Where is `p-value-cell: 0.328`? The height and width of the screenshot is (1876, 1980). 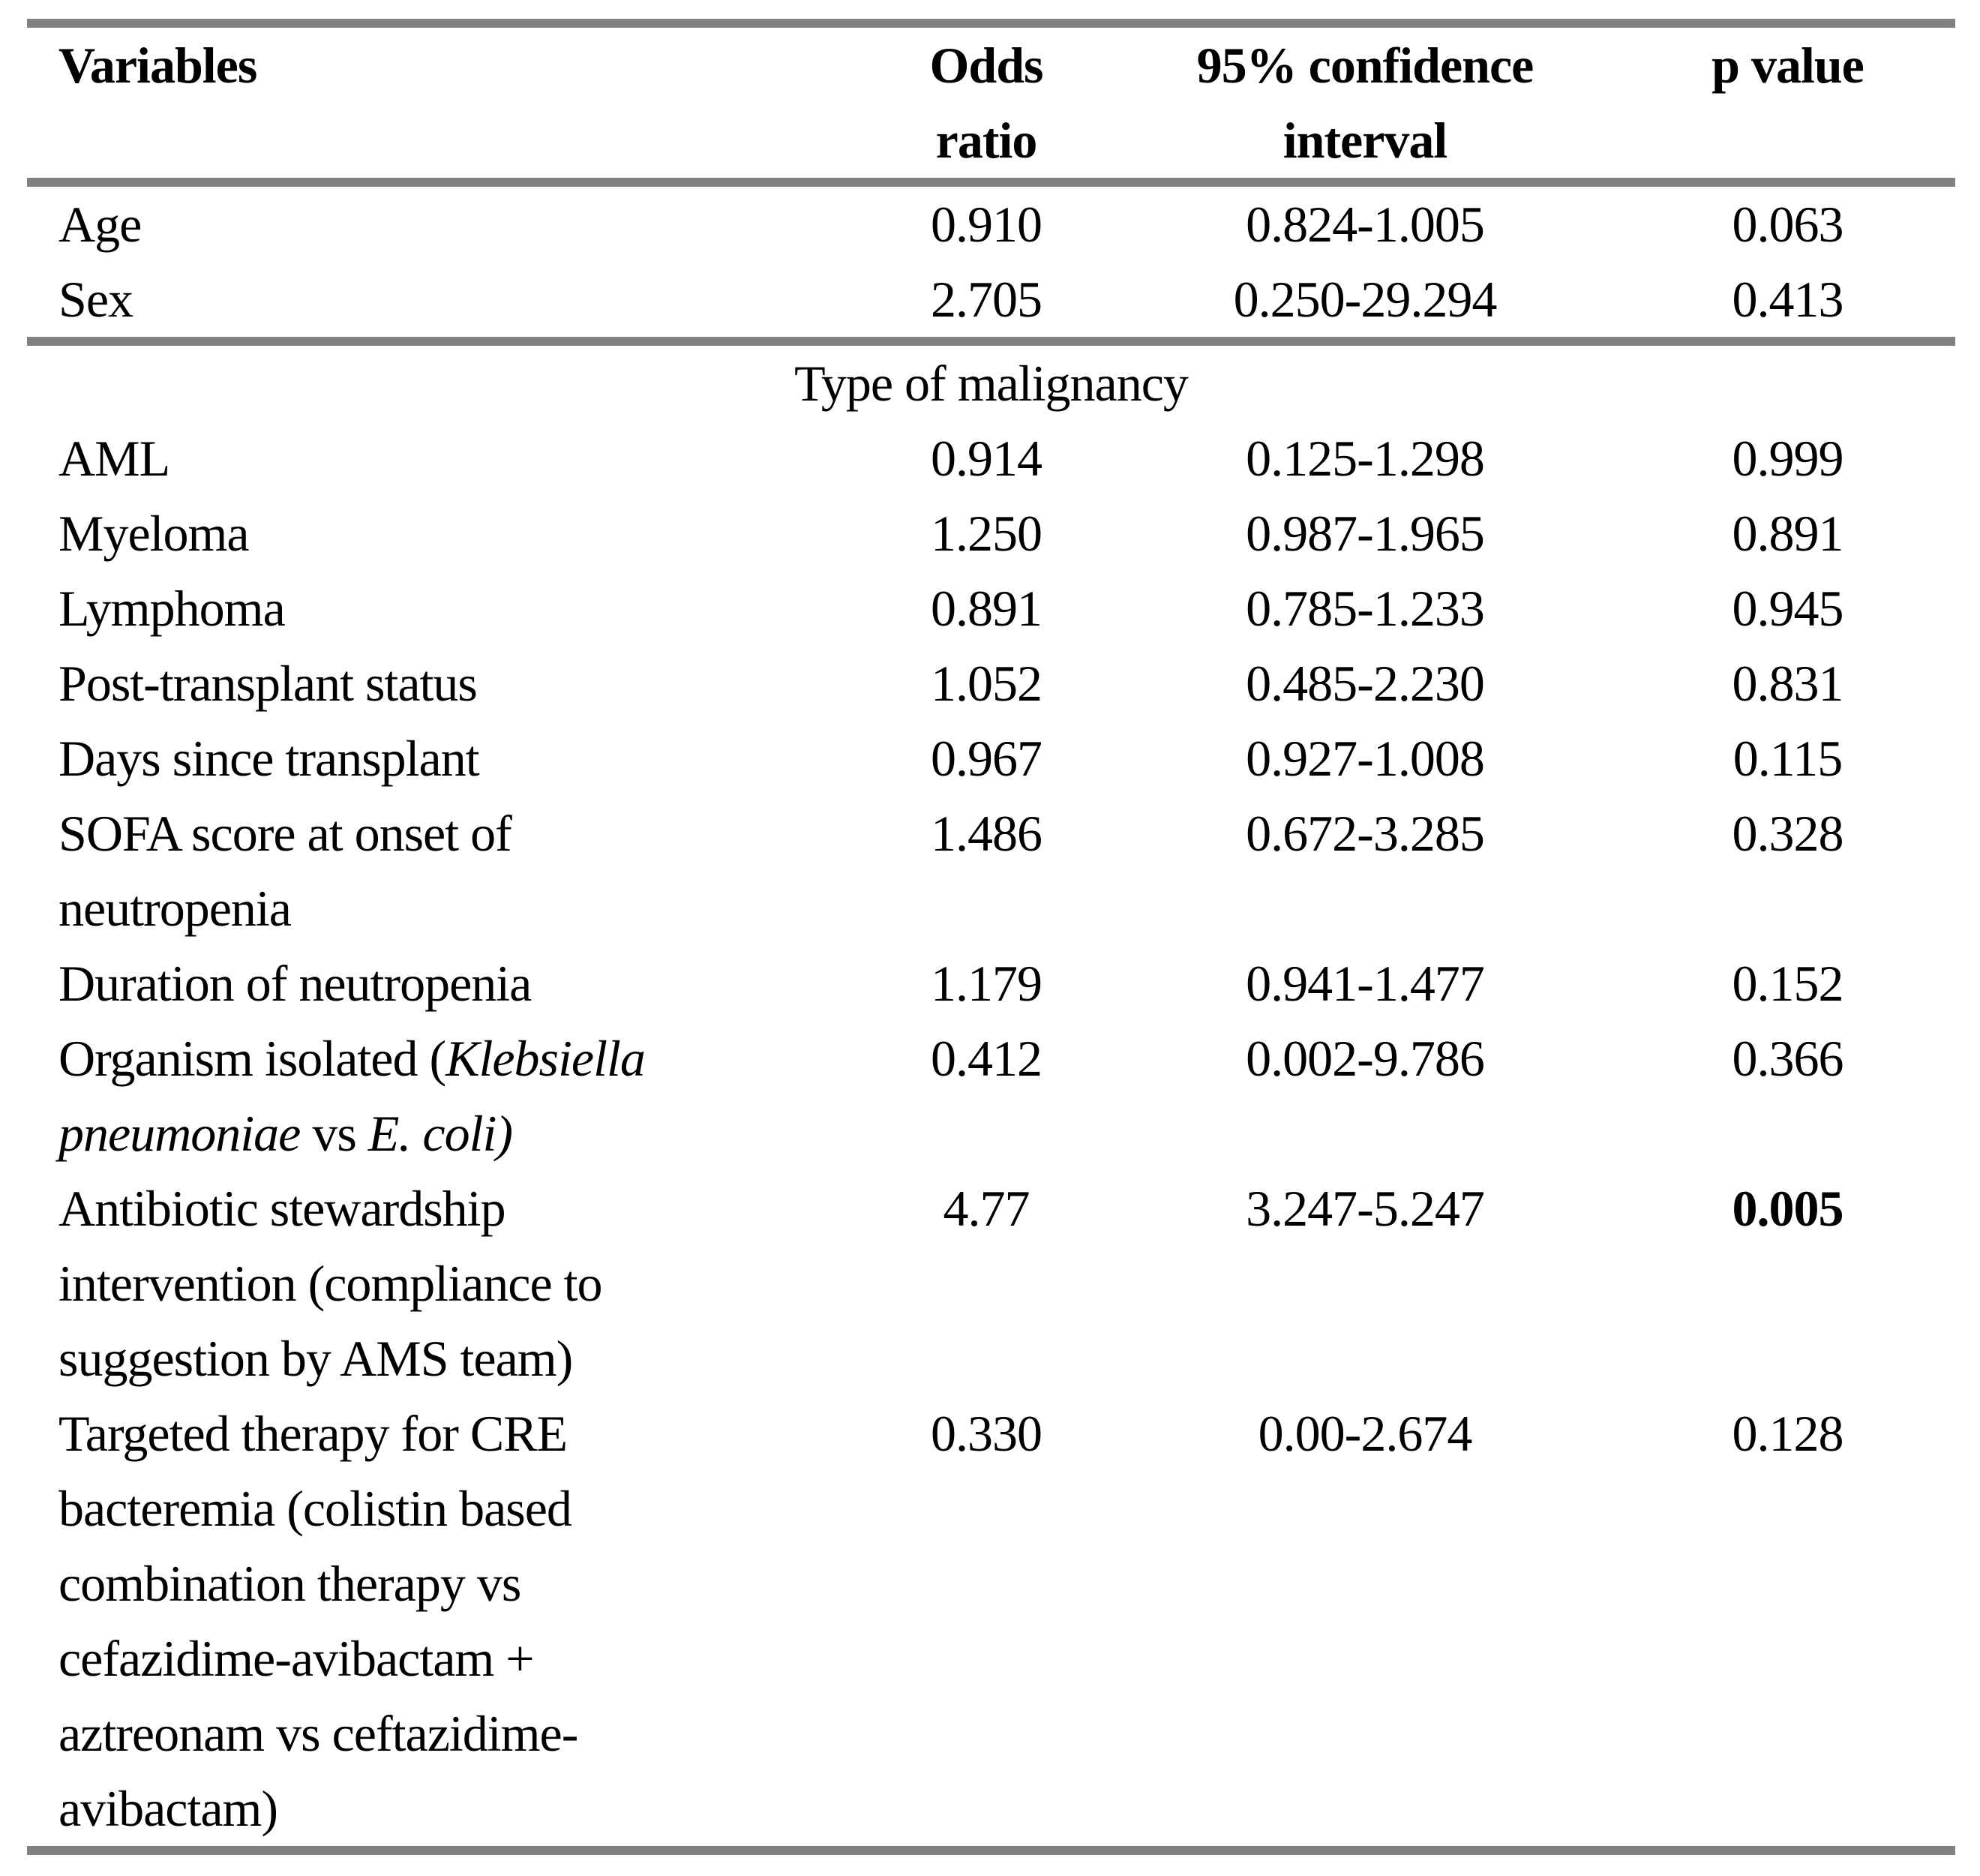 p-value-cell: 0.328 is located at coordinates (1788, 833).